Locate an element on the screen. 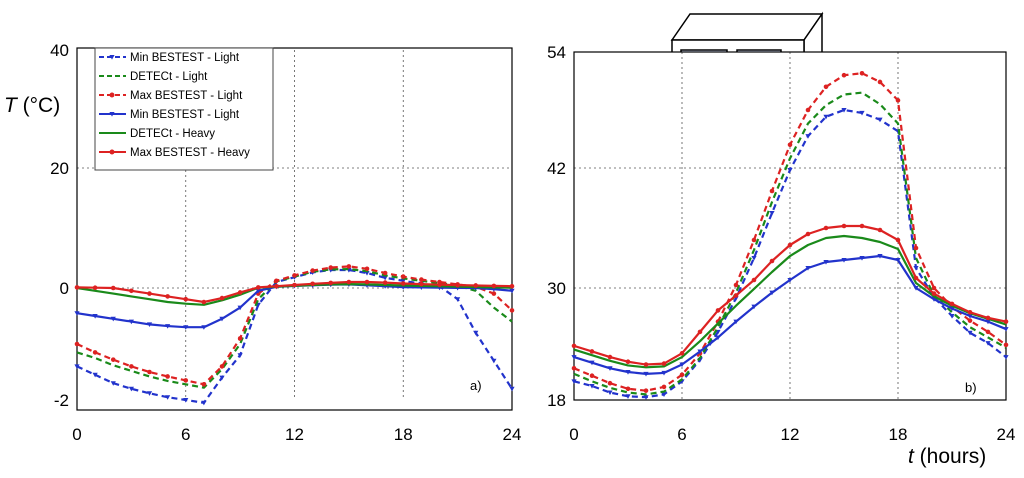 This screenshot has width=1024, height=478. x-tick-label: 12 is located at coordinates (790, 434).